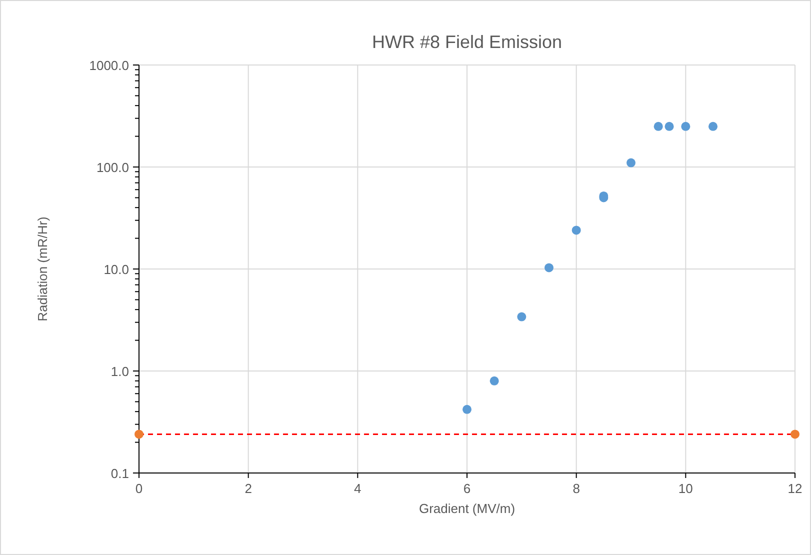 The width and height of the screenshot is (811, 555). I want to click on x-tick-label: 0, so click(139, 488).